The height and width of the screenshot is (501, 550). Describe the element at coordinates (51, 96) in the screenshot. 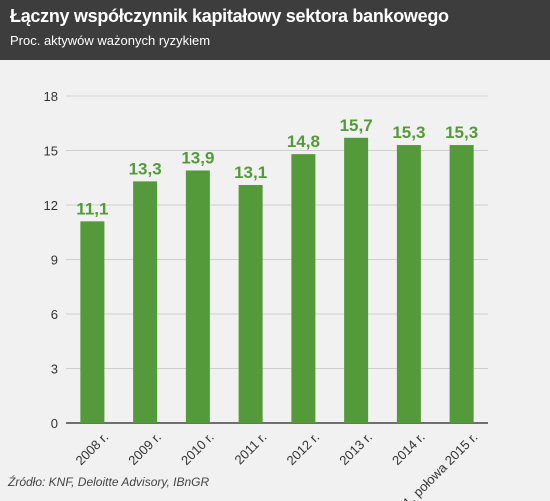

I see `y-tick-label: 18` at that location.